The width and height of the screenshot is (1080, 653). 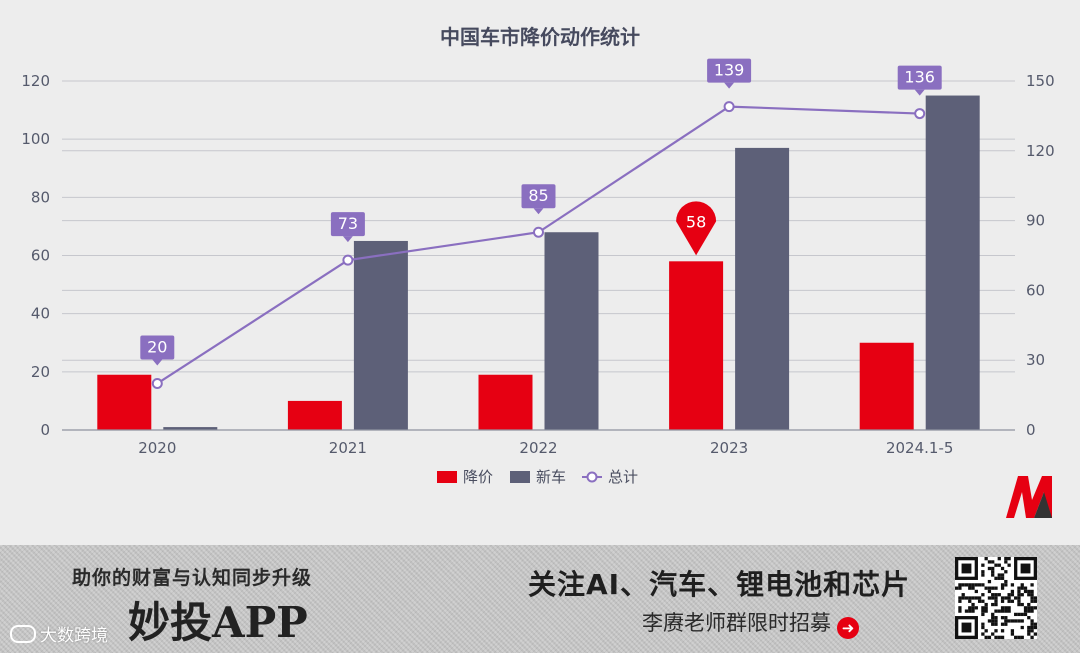 What do you see at coordinates (920, 114) in the screenshot?
I see `line-point-2024.1-5` at bounding box center [920, 114].